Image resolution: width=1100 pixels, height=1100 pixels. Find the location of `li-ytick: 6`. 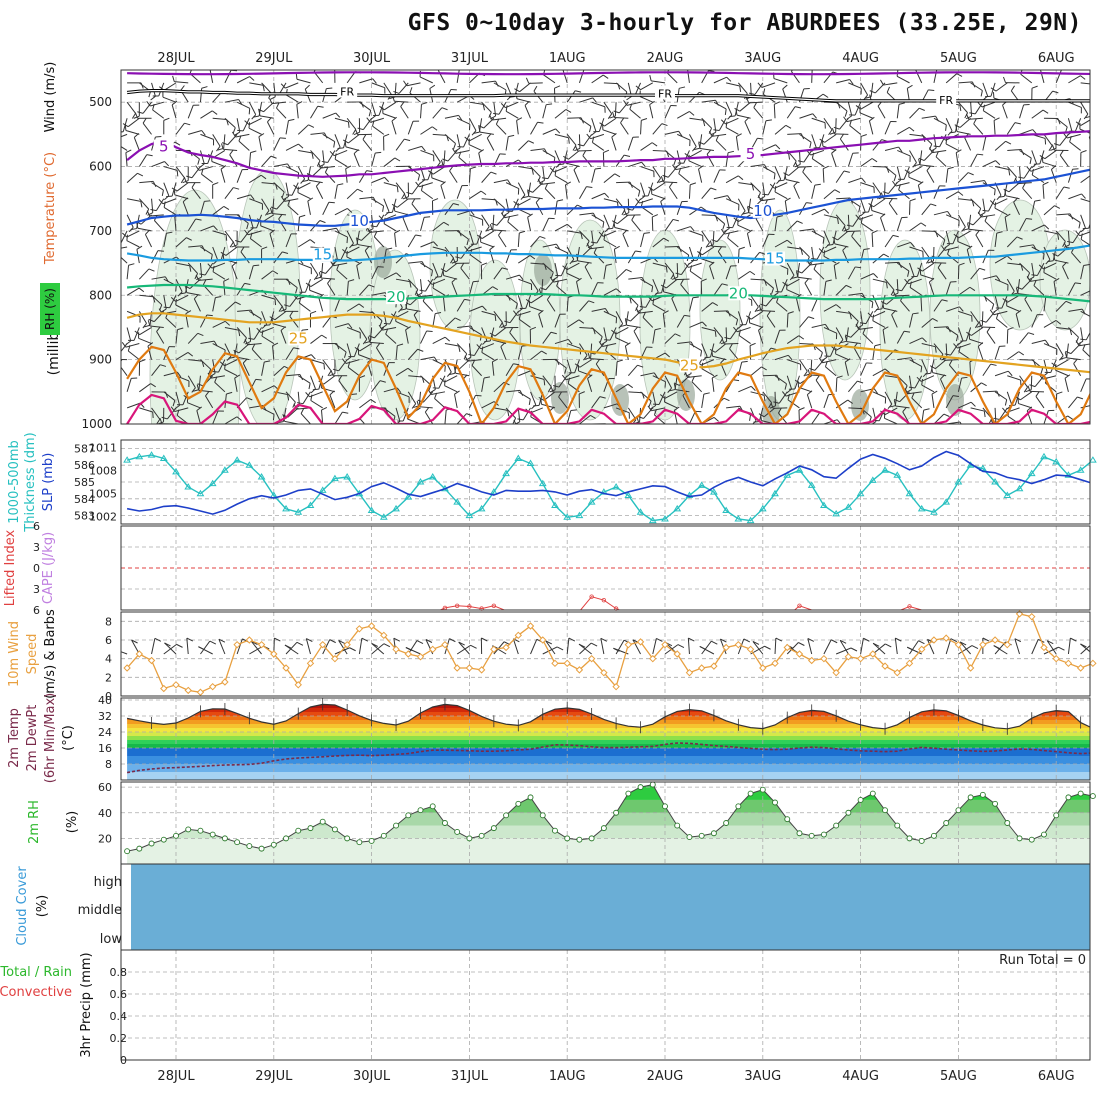

li-ytick: 6 is located at coordinates (36, 610).